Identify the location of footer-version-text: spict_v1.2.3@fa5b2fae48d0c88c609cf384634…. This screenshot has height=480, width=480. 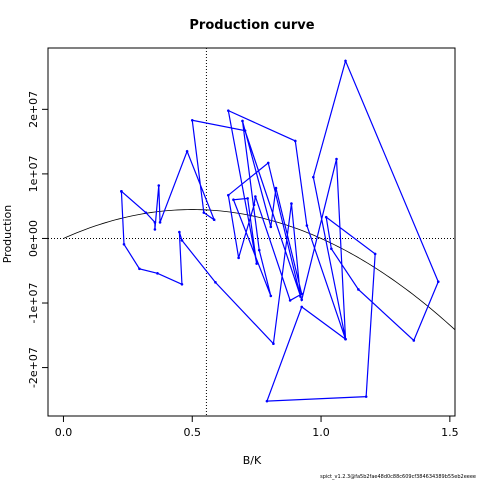
(398, 477).